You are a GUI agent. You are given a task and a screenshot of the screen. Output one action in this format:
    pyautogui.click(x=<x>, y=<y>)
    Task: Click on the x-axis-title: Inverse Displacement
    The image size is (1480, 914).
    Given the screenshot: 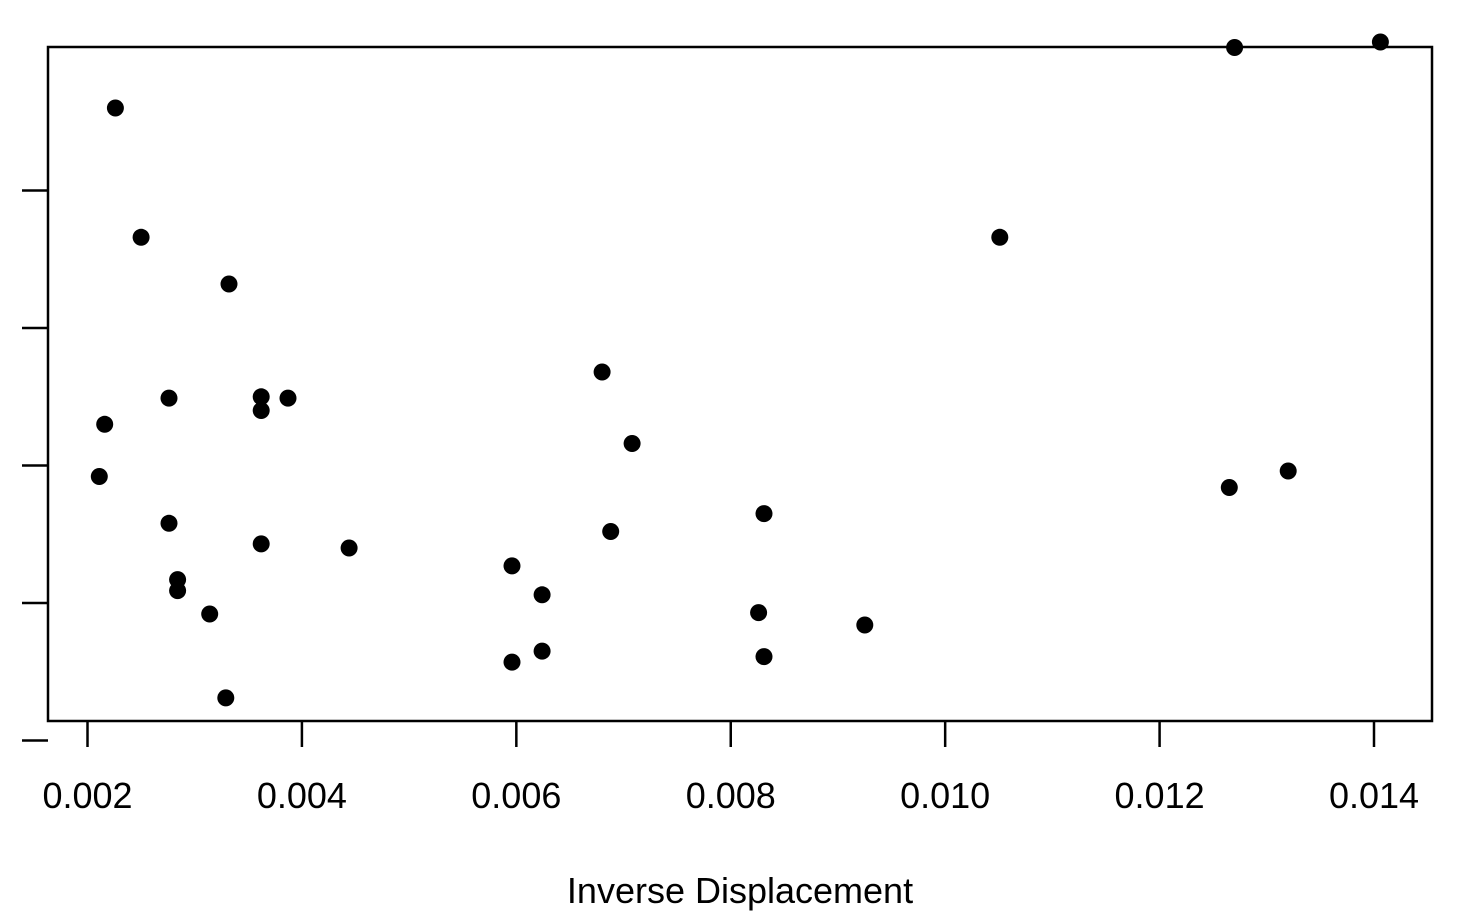 What is the action you would take?
    pyautogui.click(x=740, y=890)
    